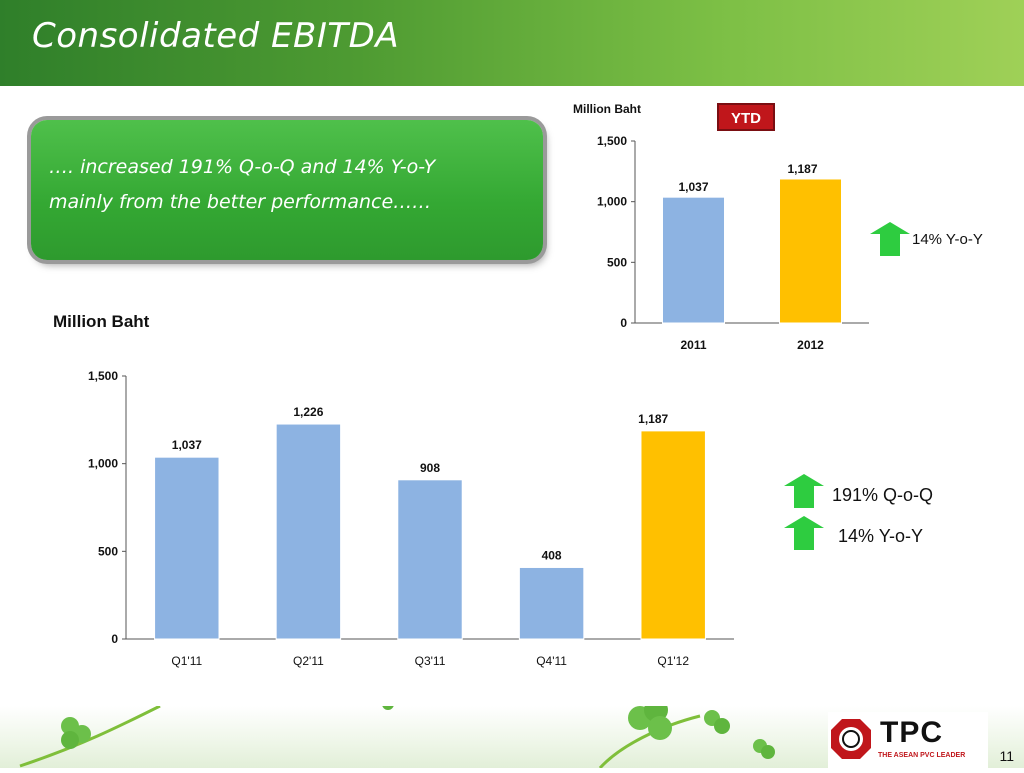 The width and height of the screenshot is (1024, 773). Describe the element at coordinates (607, 109) in the screenshot. I see `ytd-chart-unit-label: Million Baht` at that location.